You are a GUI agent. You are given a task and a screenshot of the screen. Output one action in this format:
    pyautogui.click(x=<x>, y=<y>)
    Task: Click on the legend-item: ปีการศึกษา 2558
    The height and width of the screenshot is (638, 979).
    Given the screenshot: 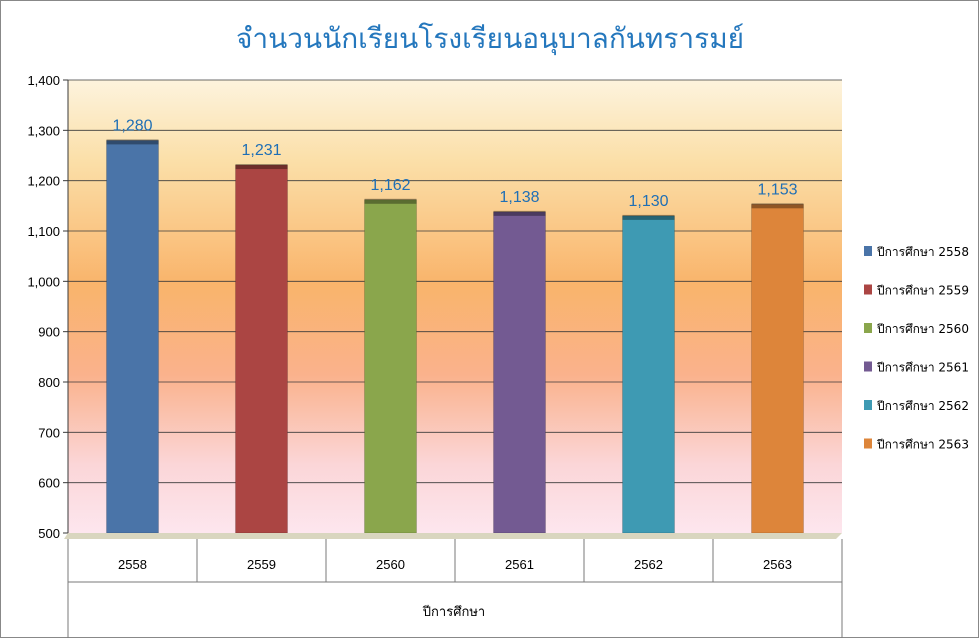 What is the action you would take?
    pyautogui.click(x=922, y=252)
    